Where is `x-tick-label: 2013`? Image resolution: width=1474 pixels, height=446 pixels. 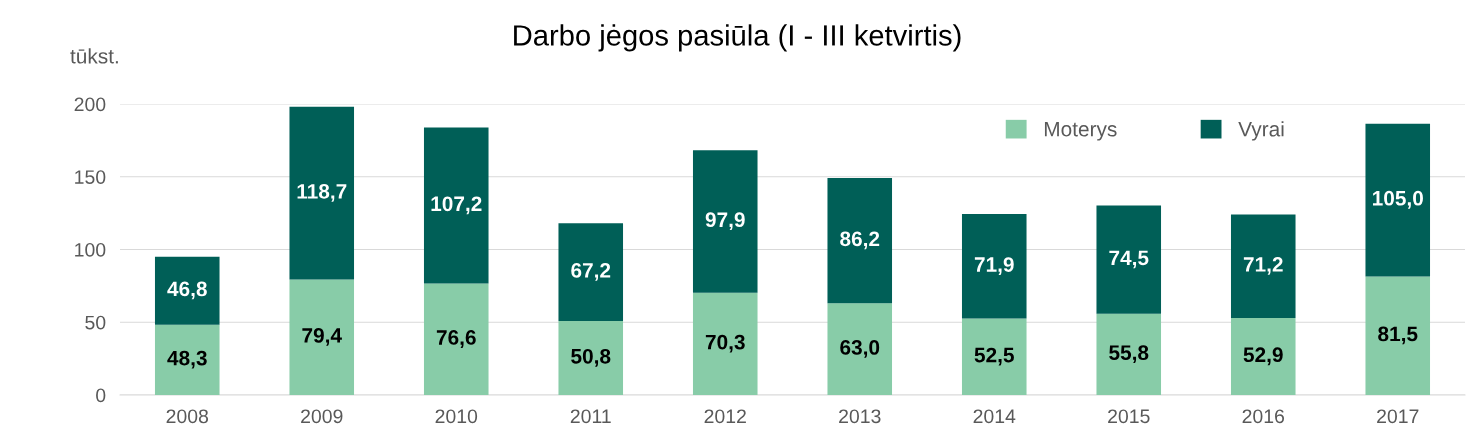 x-tick-label: 2013 is located at coordinates (860, 416).